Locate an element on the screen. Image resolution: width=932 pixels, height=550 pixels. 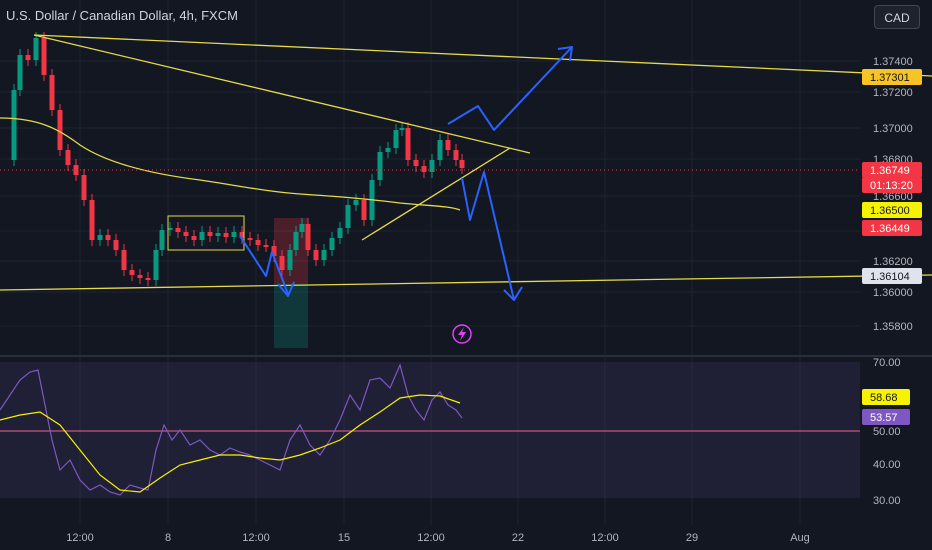
level-badge-lower: 1.36104 is located at coordinates (892, 276).